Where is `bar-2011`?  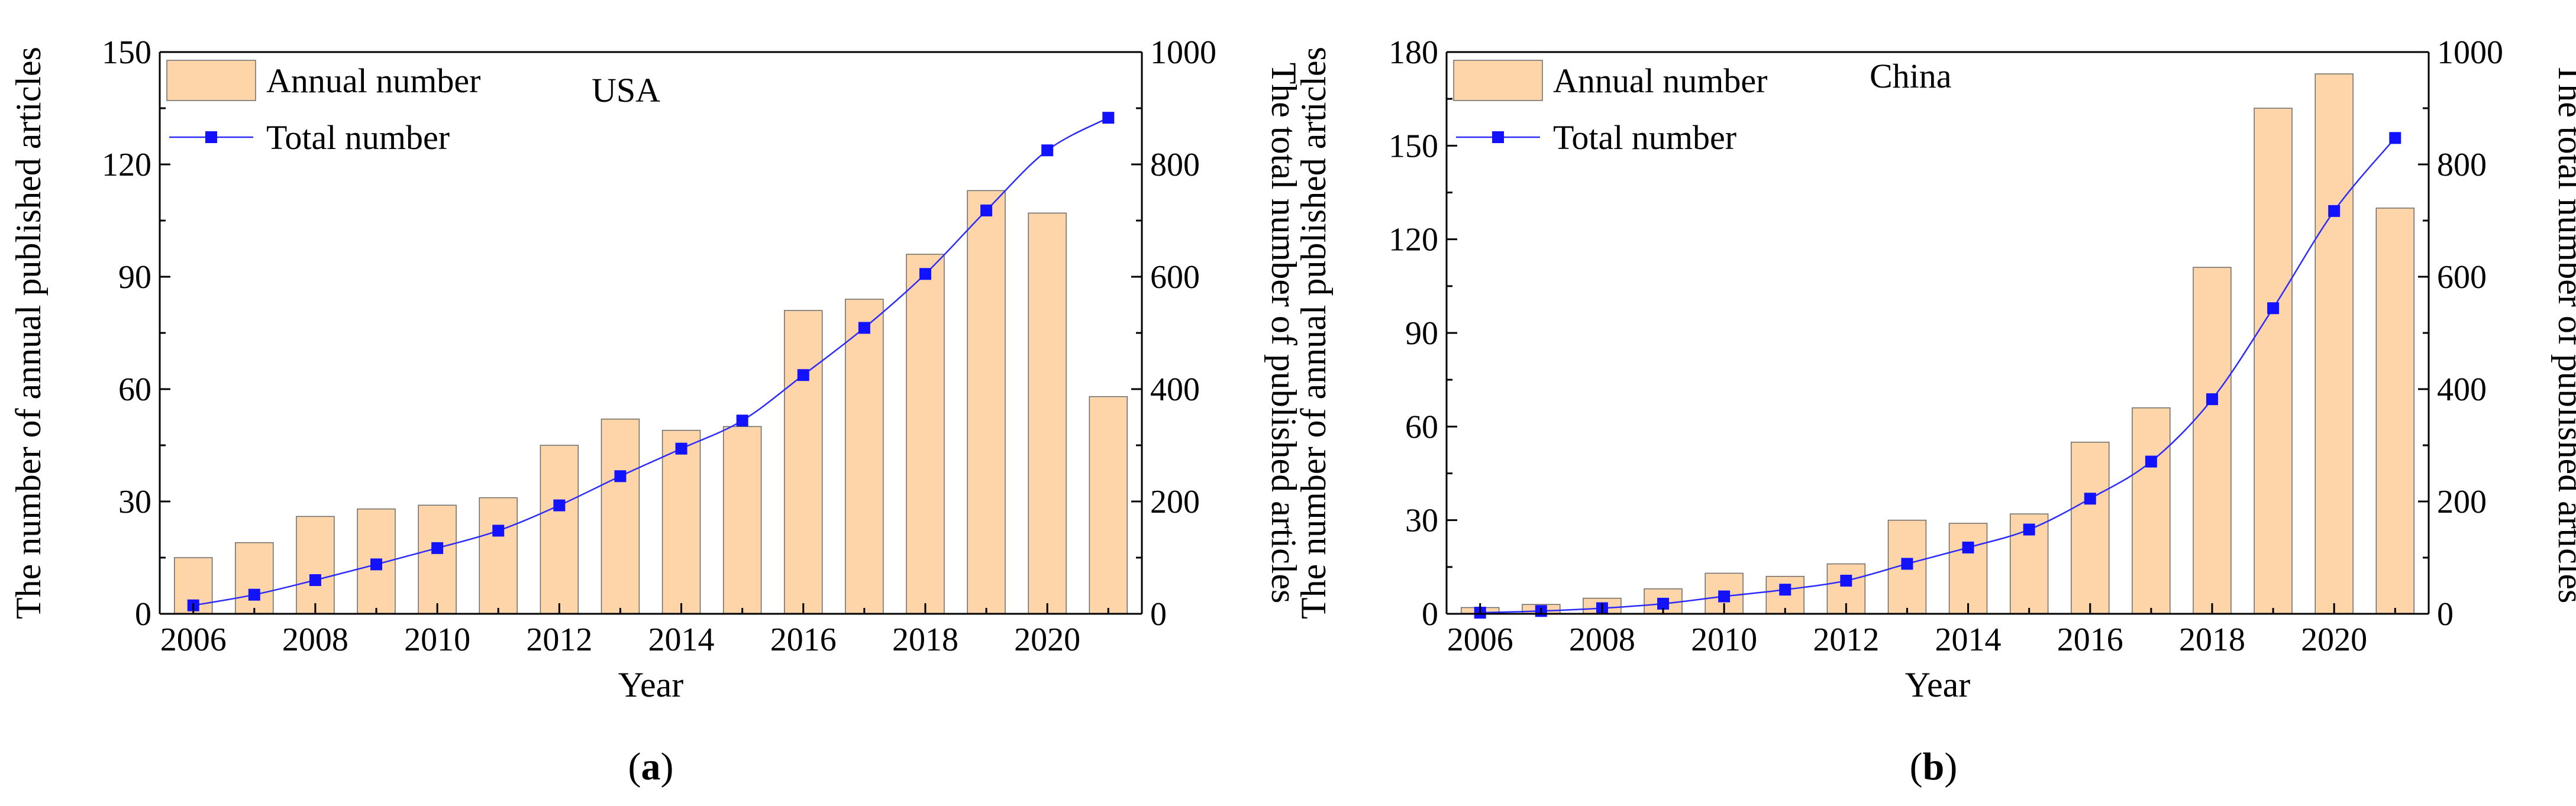 bar-2011 is located at coordinates (498, 555).